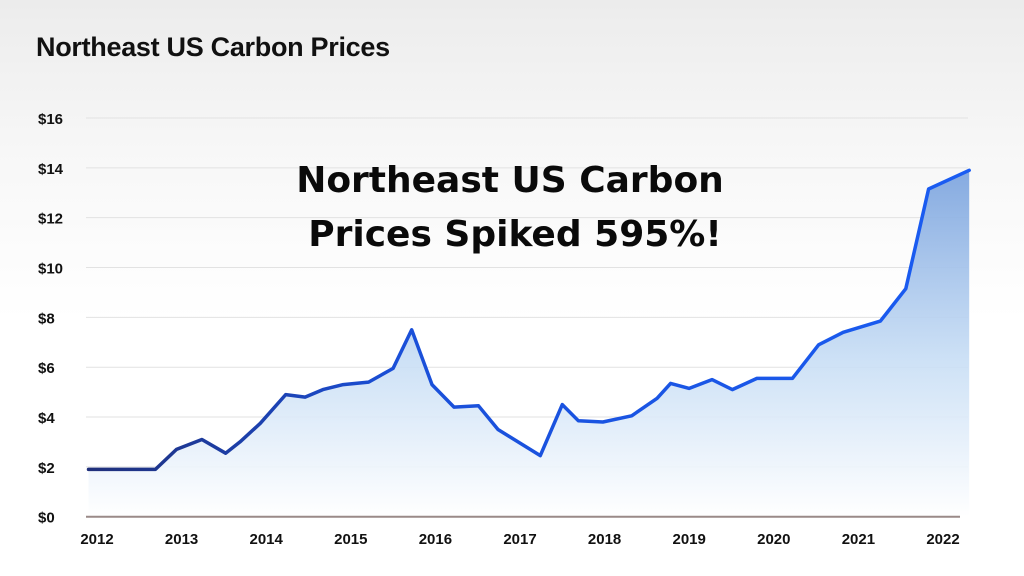 This screenshot has width=1024, height=576. Describe the element at coordinates (515, 234) in the screenshot. I see `annotation-line-2: Prices Spiked 595%!` at that location.